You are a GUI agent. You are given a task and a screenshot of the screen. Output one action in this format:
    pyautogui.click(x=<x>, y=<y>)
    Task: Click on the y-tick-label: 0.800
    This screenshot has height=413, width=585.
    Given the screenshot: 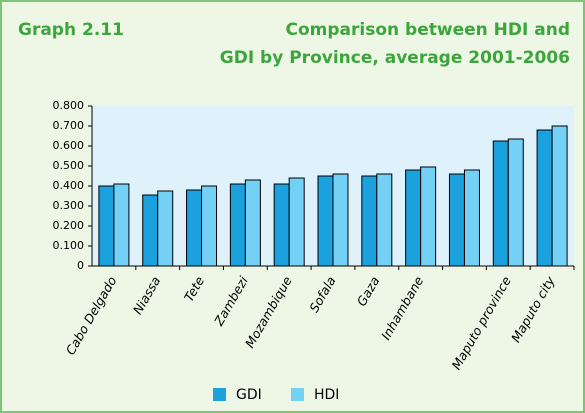 What is the action you would take?
    pyautogui.click(x=69, y=105)
    